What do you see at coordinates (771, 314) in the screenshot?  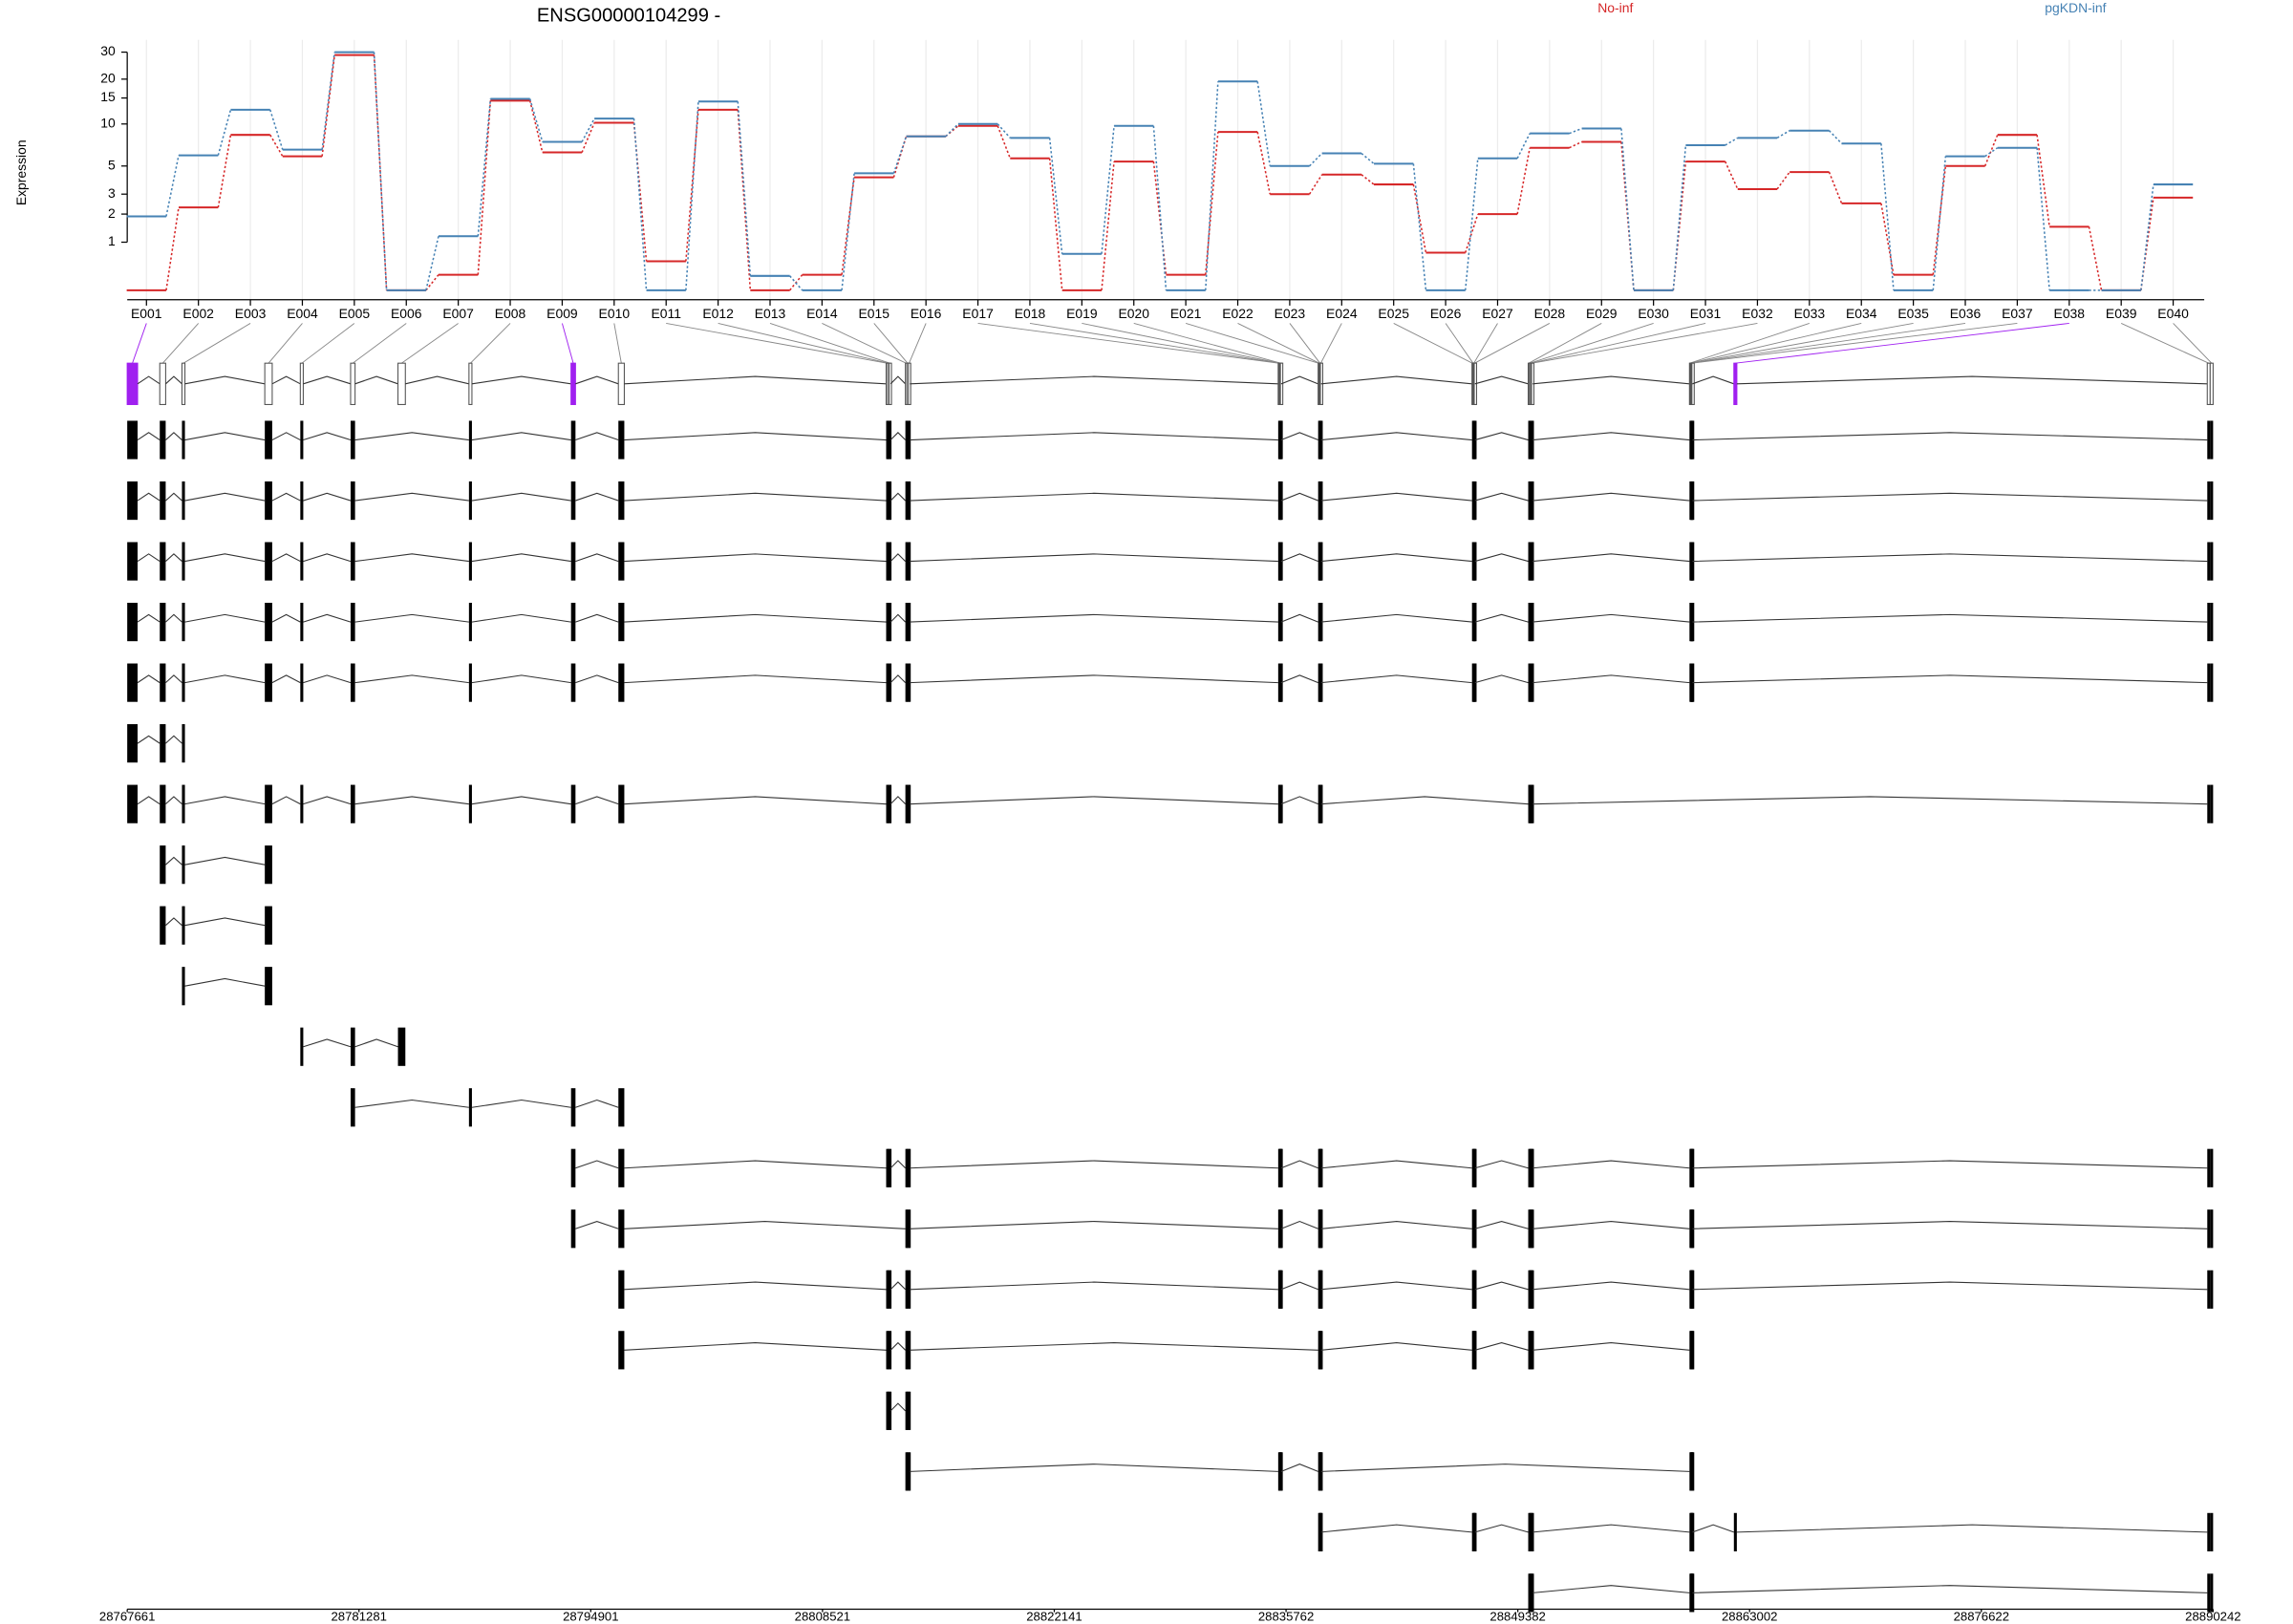 I see `x-tick-label: E013` at bounding box center [771, 314].